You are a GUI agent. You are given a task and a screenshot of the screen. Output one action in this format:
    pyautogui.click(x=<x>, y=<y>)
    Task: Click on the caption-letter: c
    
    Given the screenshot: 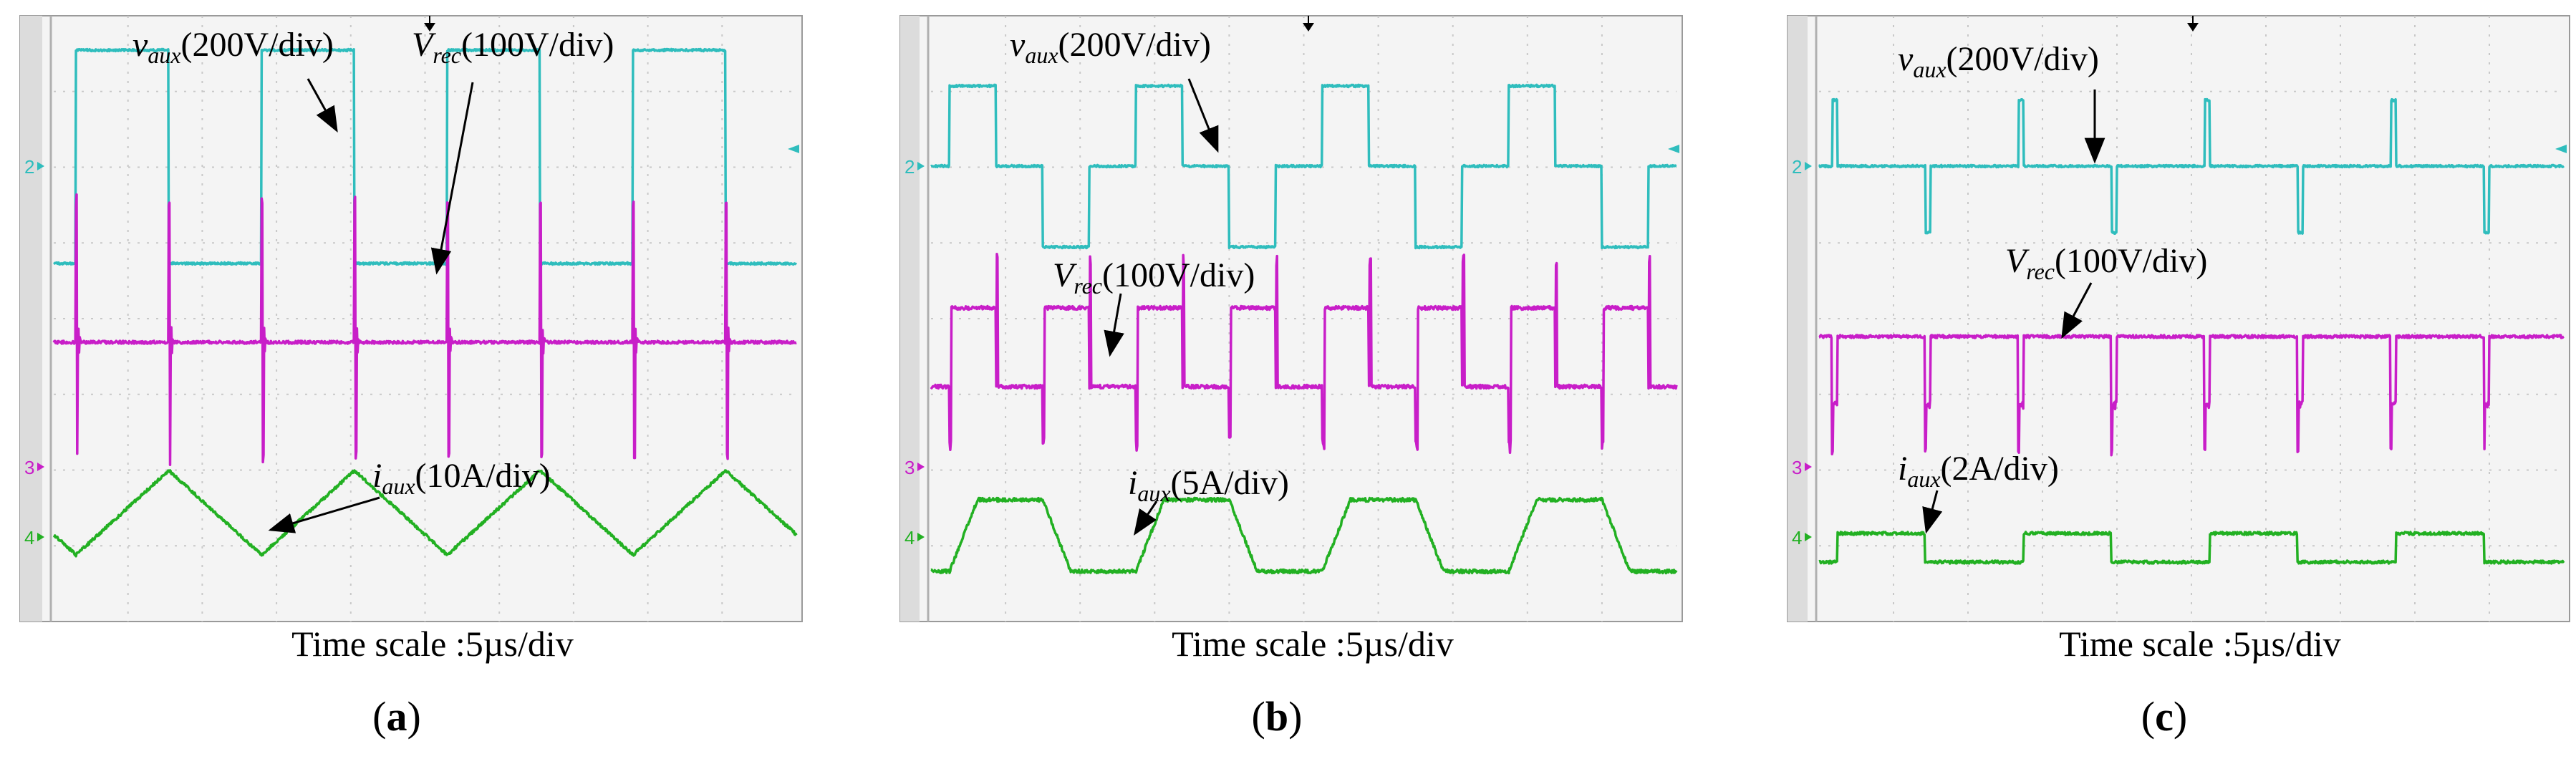 What is the action you would take?
    pyautogui.click(x=2164, y=716)
    